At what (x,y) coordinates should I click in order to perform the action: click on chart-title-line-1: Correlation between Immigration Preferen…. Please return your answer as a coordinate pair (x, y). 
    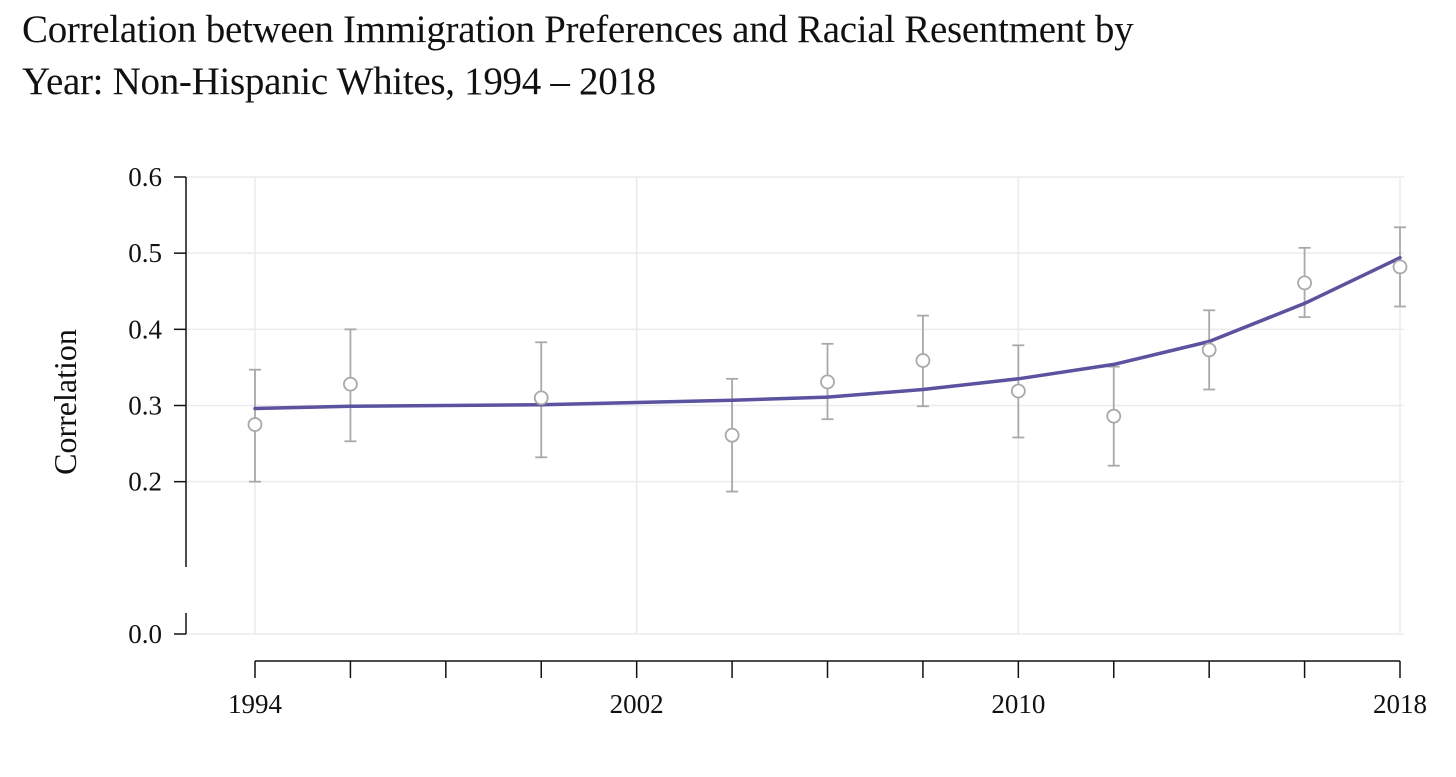
    Looking at the image, I should click on (578, 29).